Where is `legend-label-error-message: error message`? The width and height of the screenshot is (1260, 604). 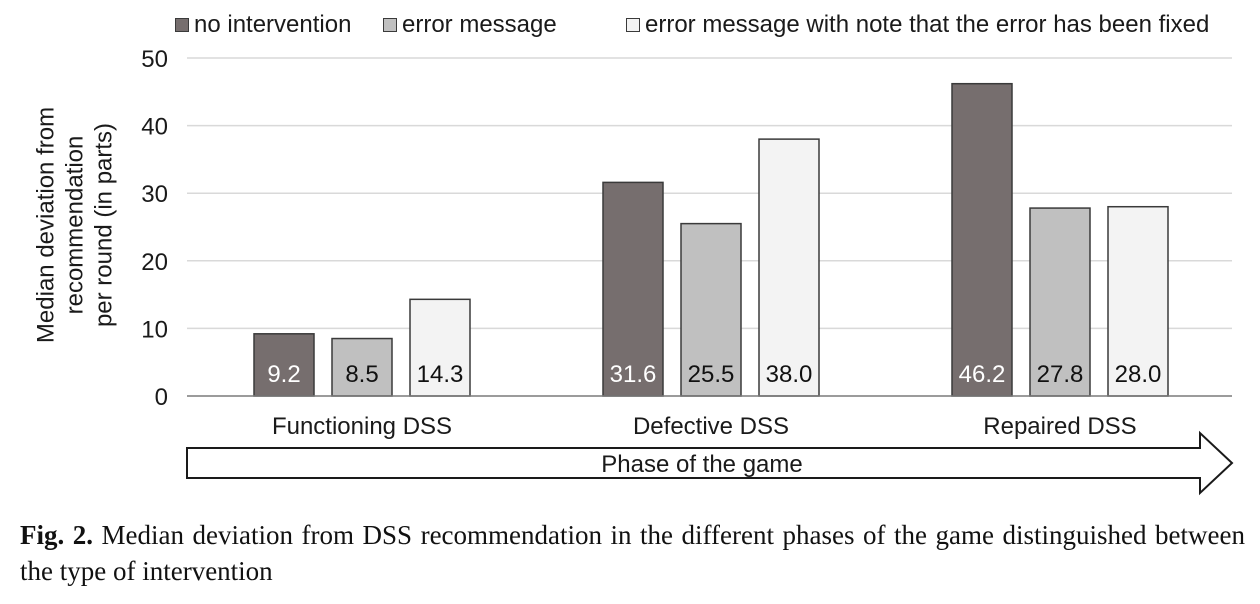
legend-label-error-message: error message is located at coordinates (479, 24).